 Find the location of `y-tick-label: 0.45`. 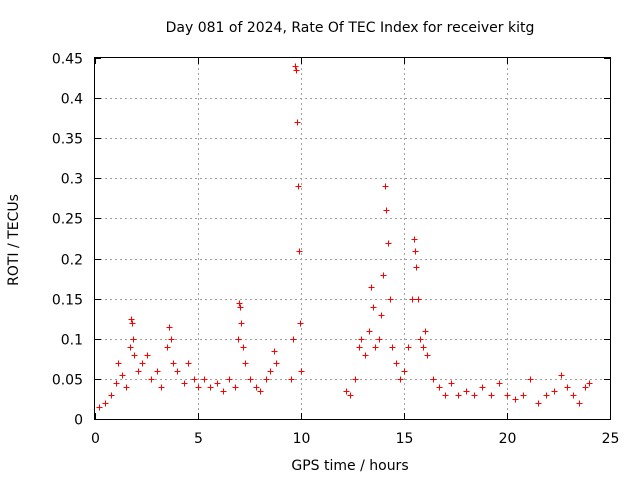

y-tick-label: 0.45 is located at coordinates (67, 60).